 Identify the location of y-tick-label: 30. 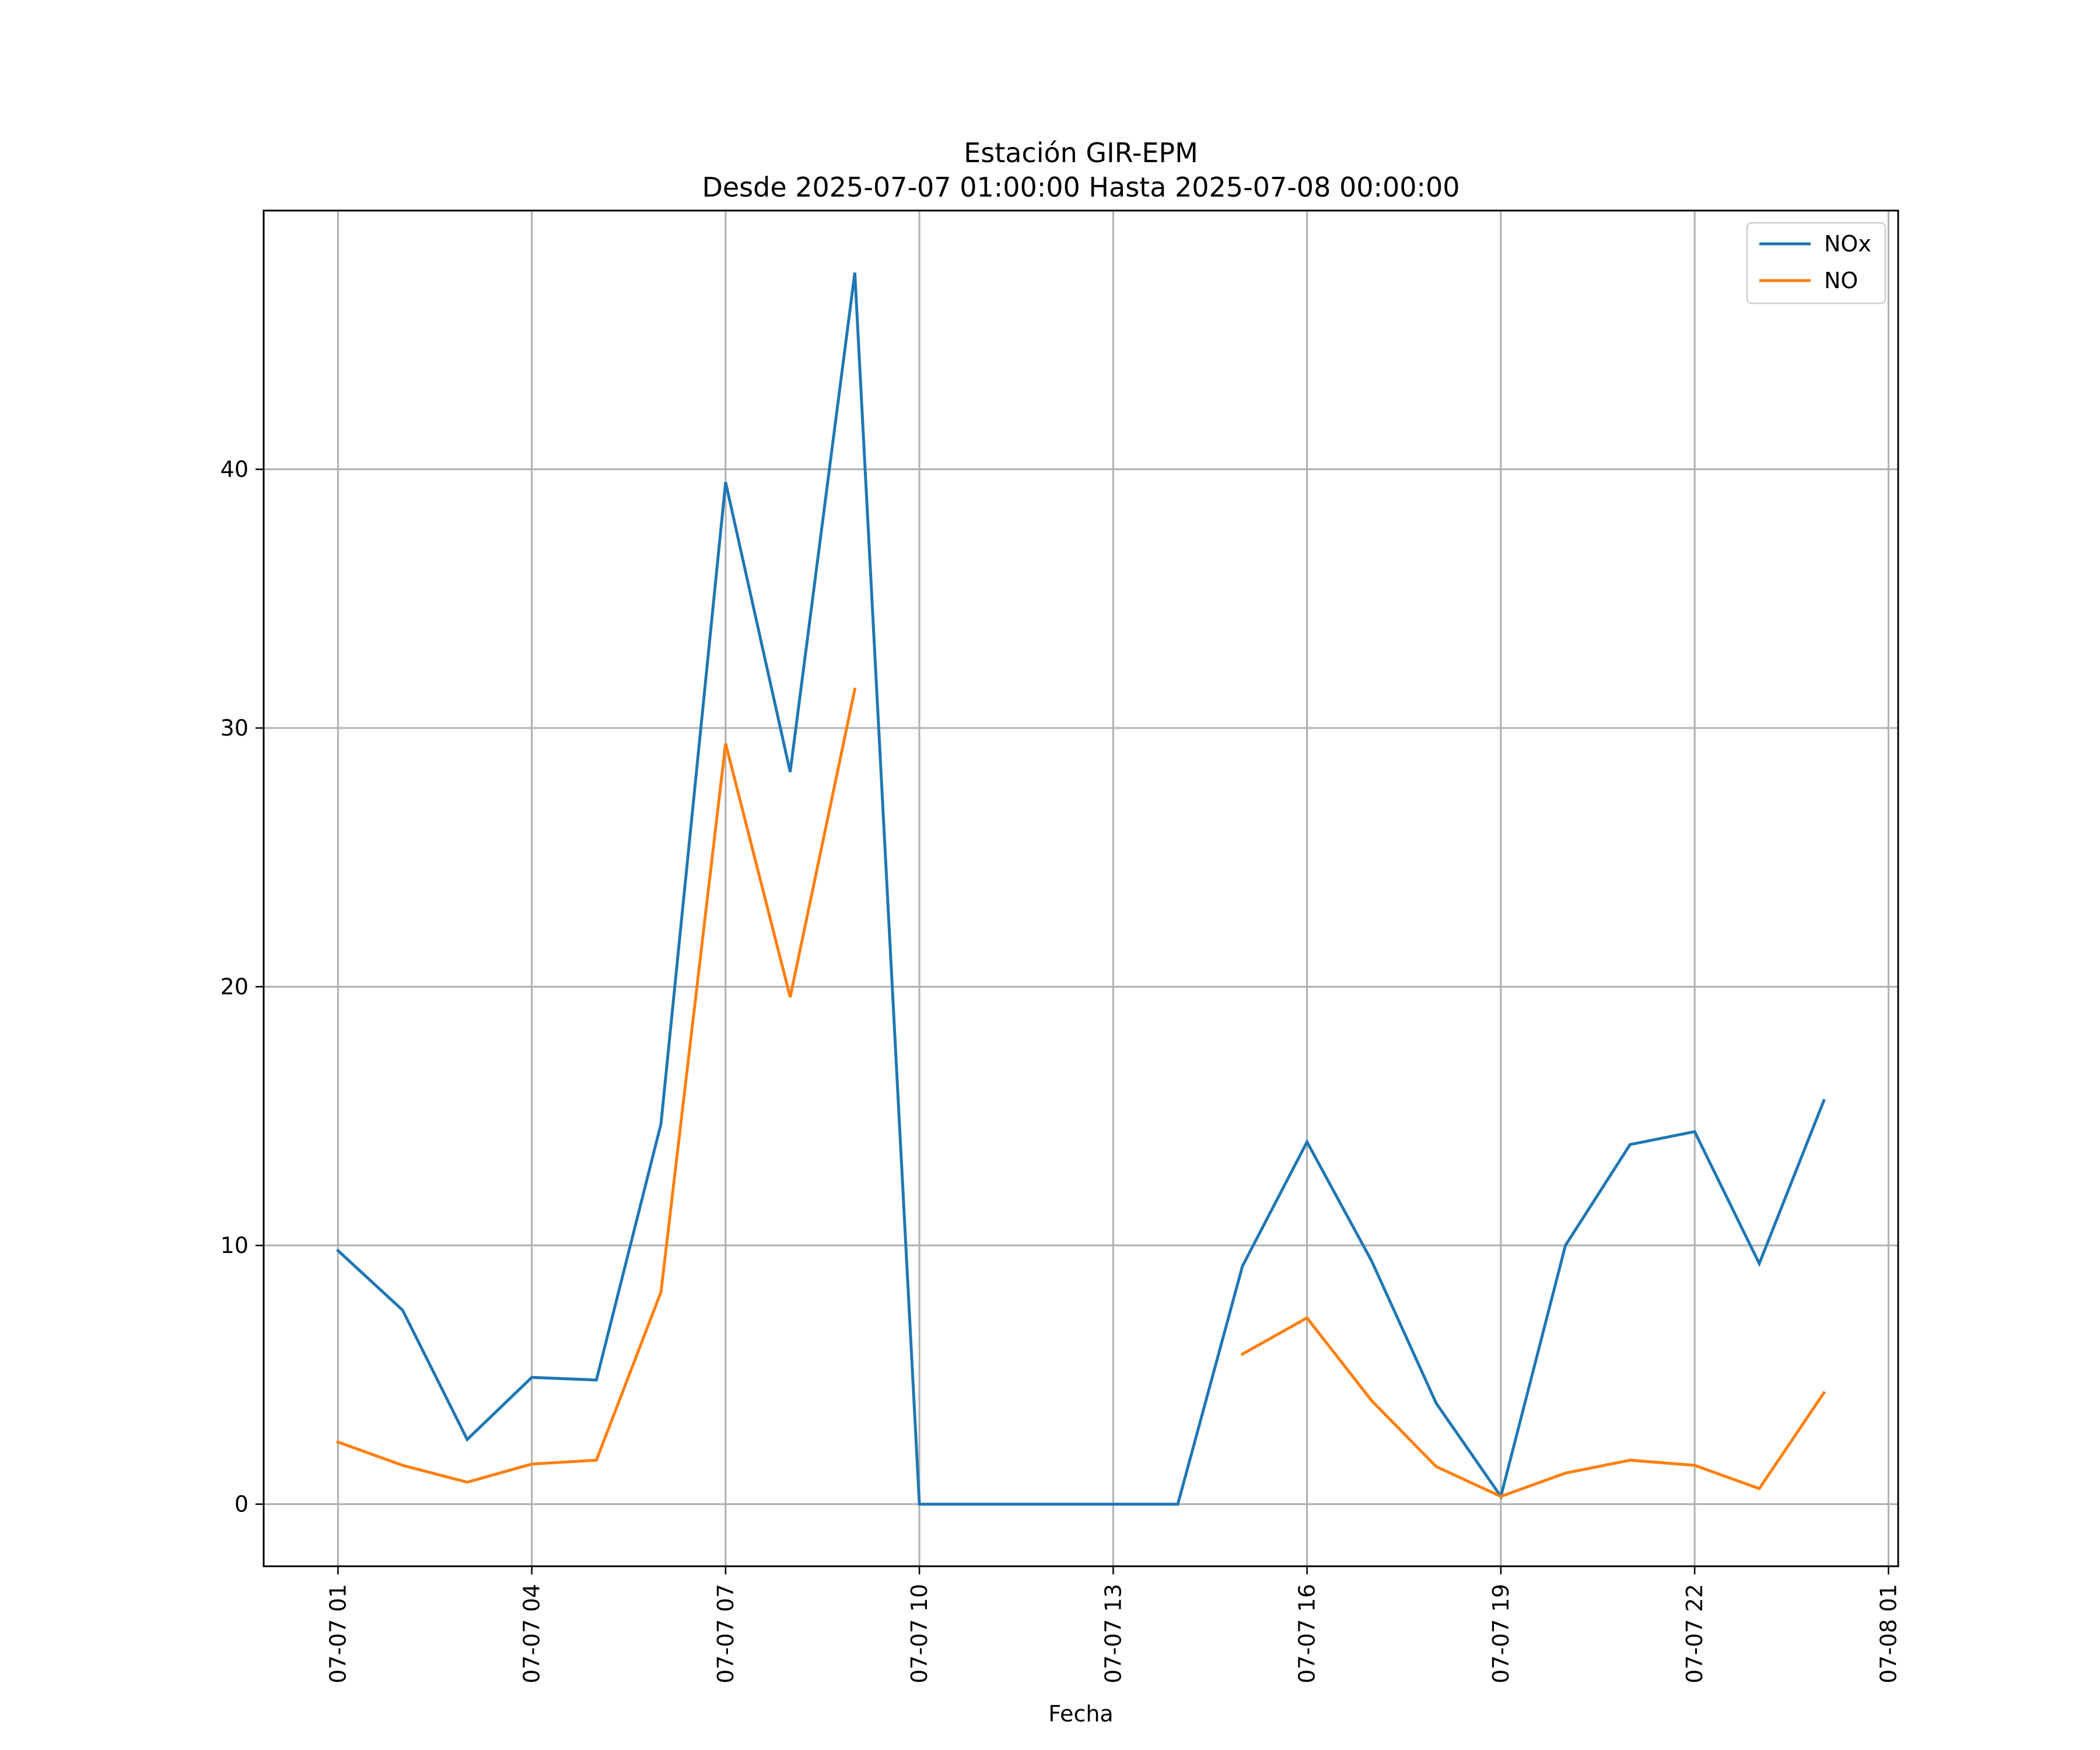
(235, 728).